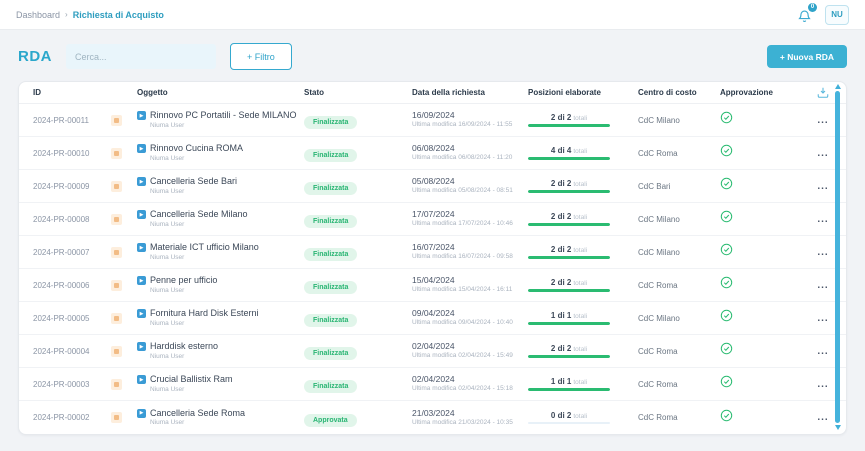 The image size is (865, 451). Describe the element at coordinates (654, 186) in the screenshot. I see `cost-center: CdC Bari` at that location.